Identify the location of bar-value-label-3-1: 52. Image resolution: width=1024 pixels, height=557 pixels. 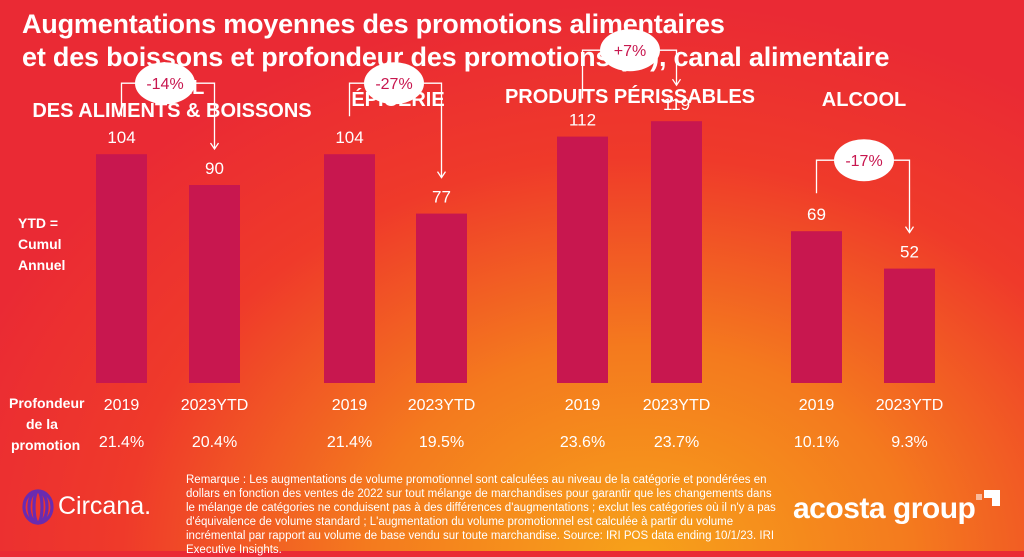
(909, 252).